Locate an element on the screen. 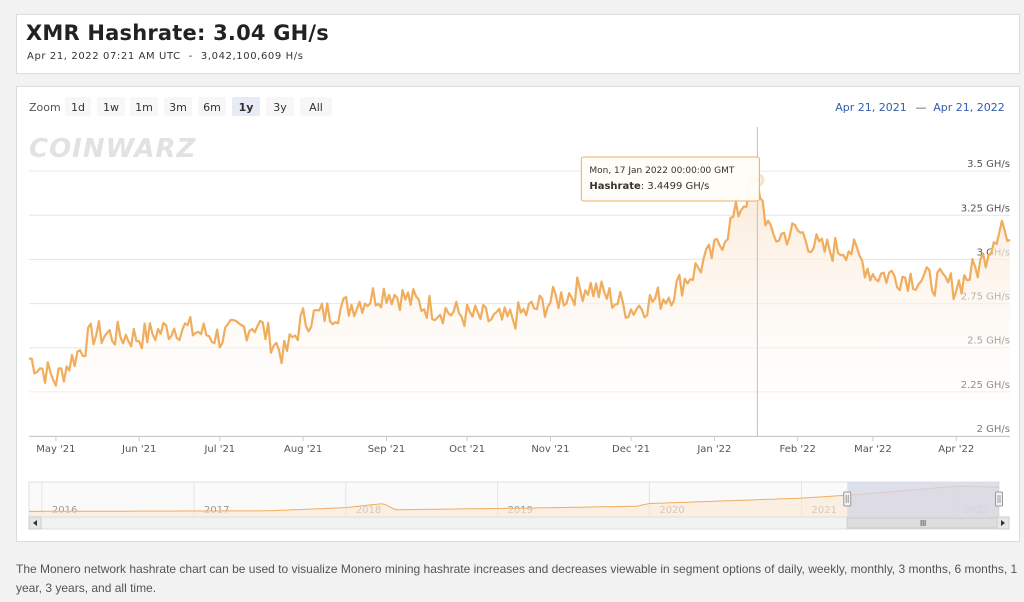 The width and height of the screenshot is (1024, 602). zoom-button-1d: 1d is located at coordinates (78, 106).